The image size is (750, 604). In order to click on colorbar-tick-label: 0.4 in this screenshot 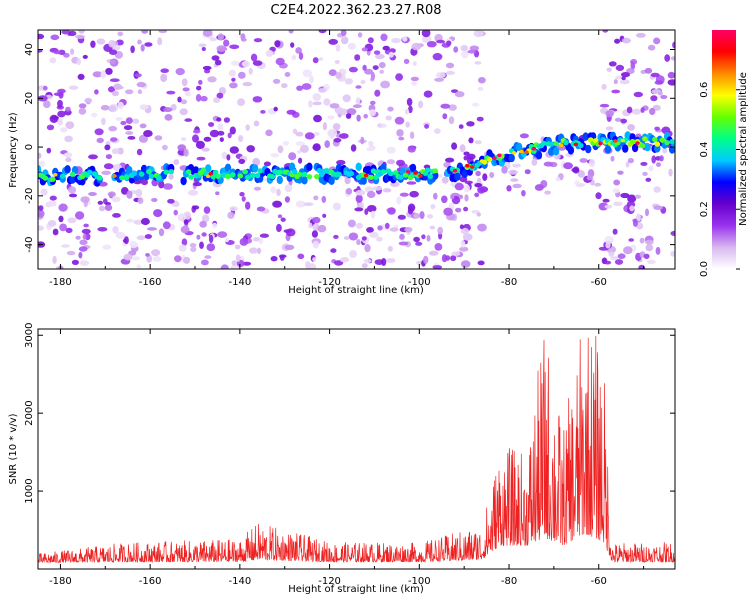, I will do `click(704, 150)`.